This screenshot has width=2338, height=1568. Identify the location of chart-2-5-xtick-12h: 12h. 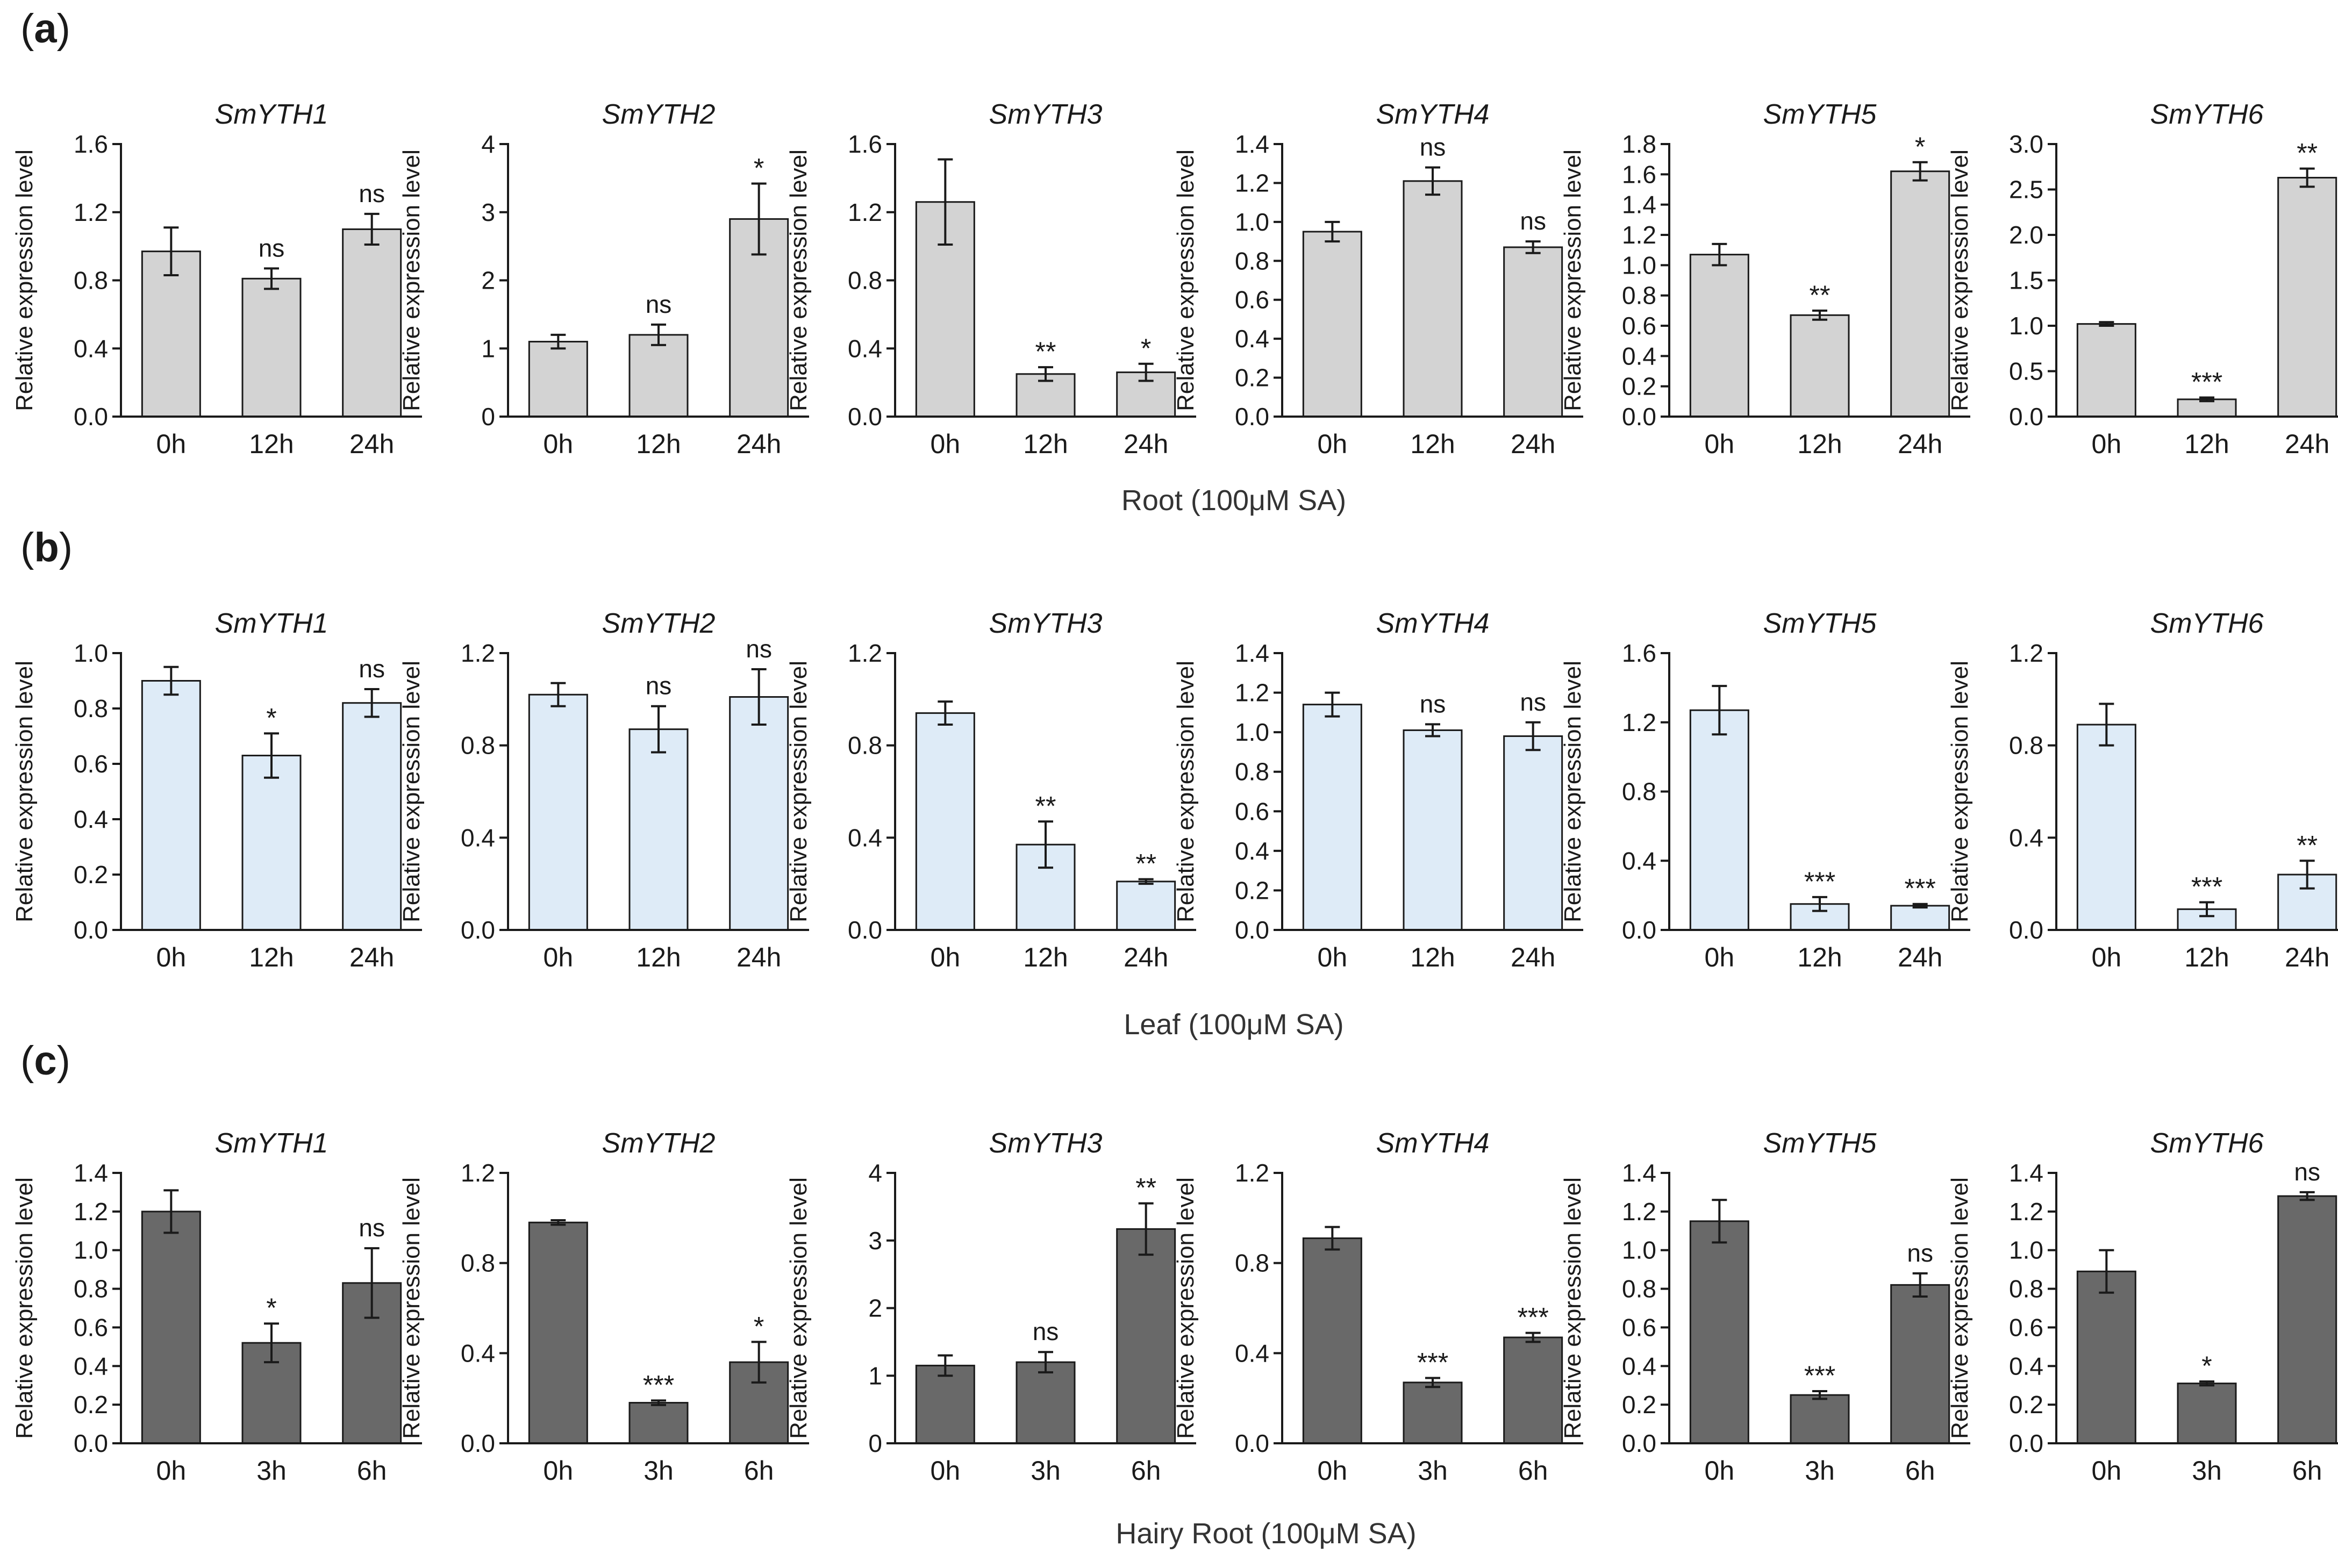
(1819, 957).